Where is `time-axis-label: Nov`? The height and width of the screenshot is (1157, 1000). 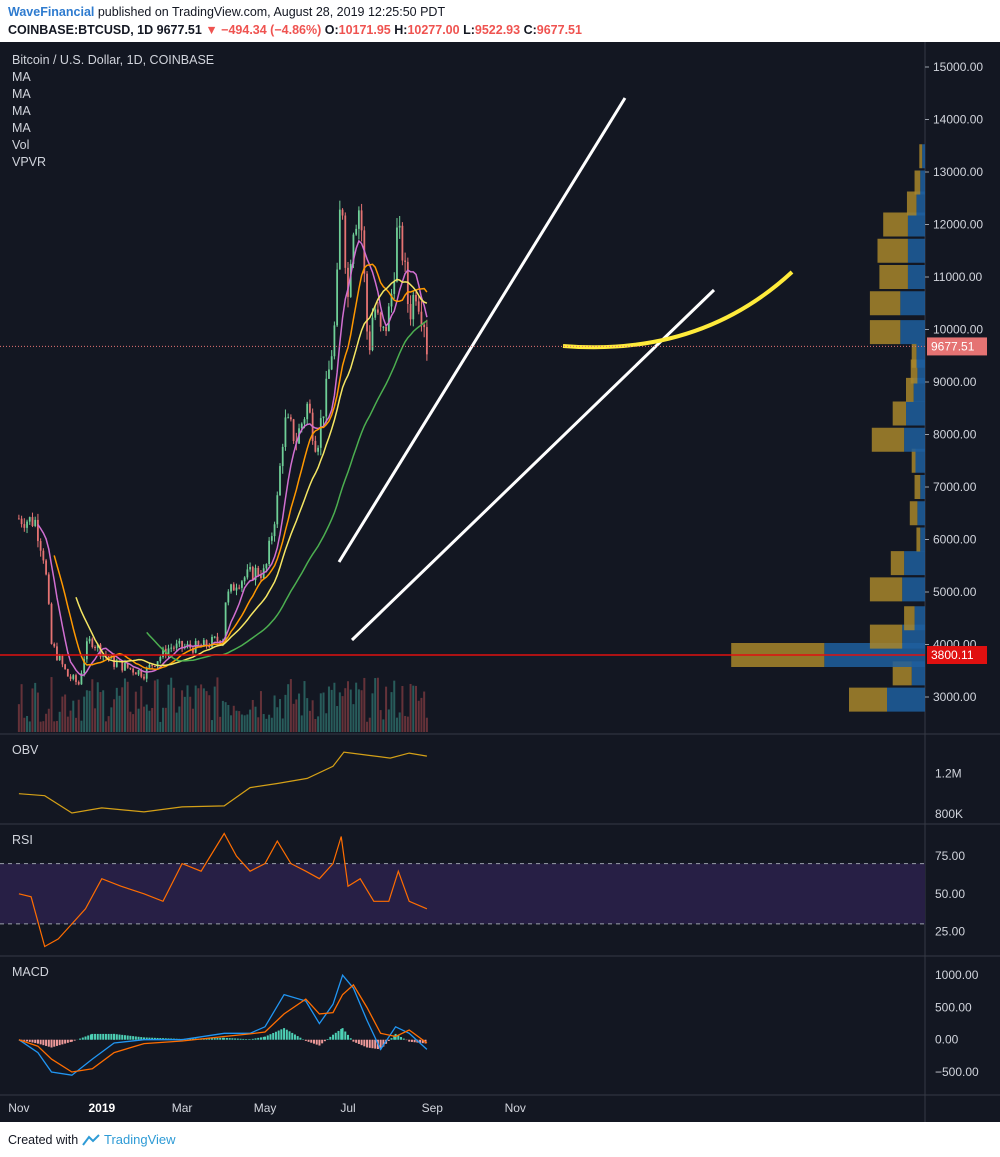
time-axis-label: Nov is located at coordinates (18, 1108).